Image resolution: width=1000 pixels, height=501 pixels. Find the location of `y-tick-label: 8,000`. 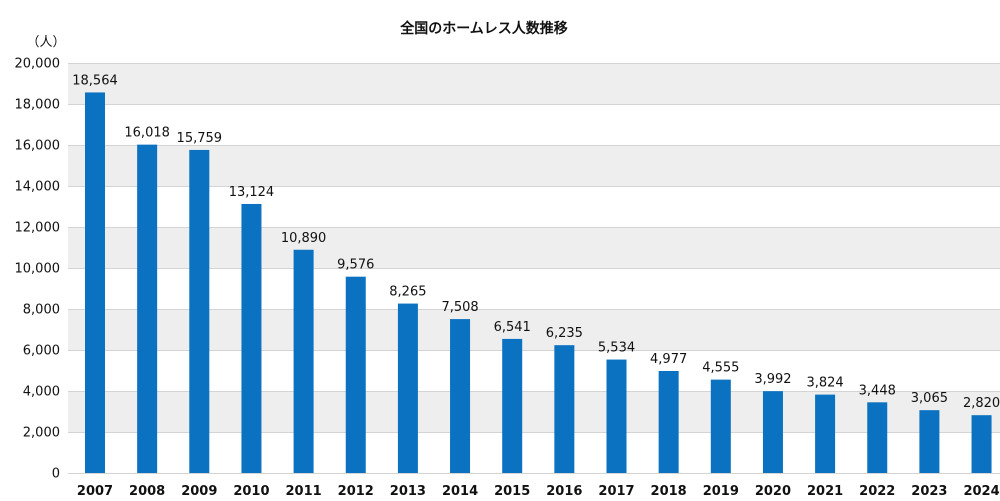

y-tick-label: 8,000 is located at coordinates (41, 310).